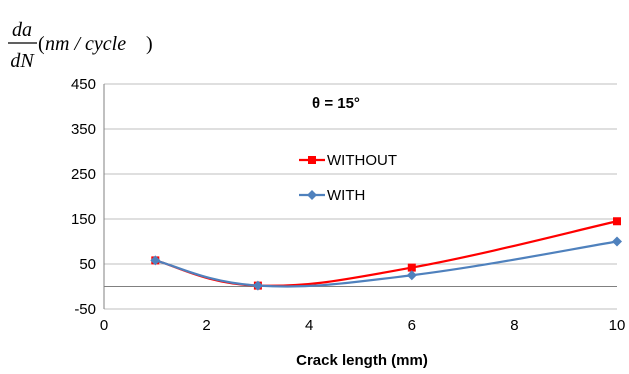 This screenshot has height=374, width=629. Describe the element at coordinates (104, 325) in the screenshot. I see `x-tick-label: 0` at that location.